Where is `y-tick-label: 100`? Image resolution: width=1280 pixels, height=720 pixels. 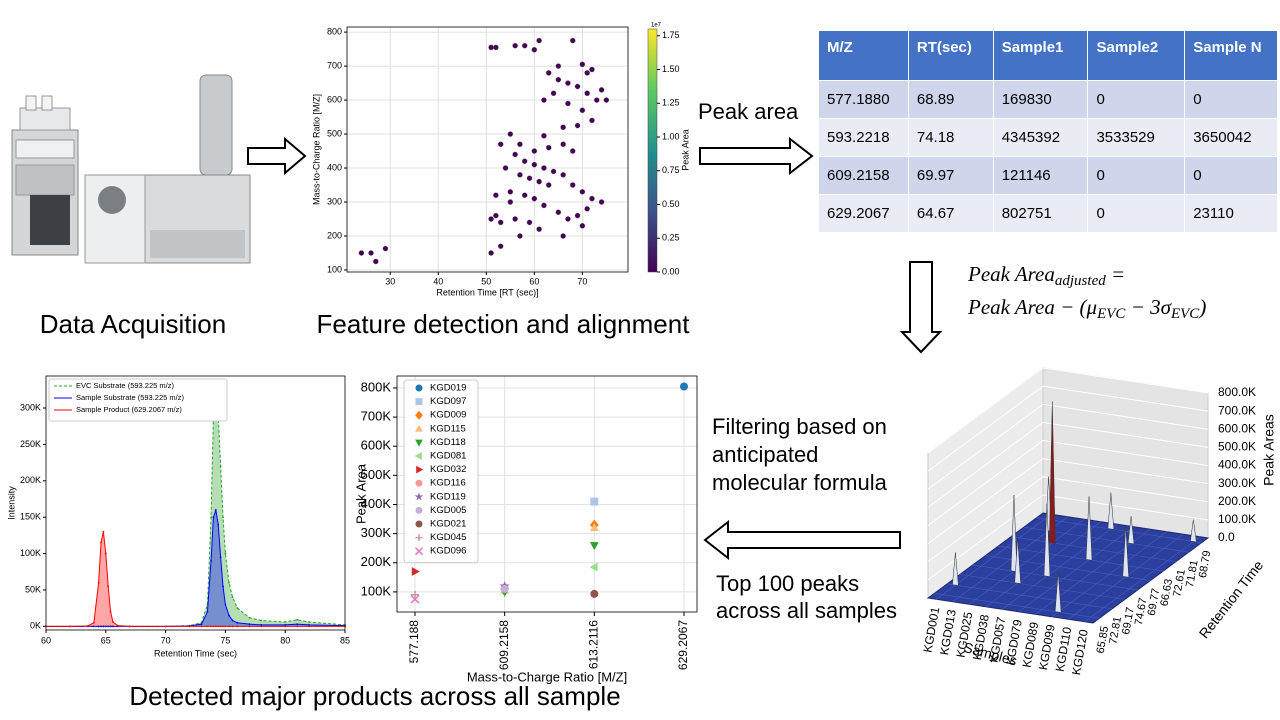 y-tick-label: 100 is located at coordinates (334, 269).